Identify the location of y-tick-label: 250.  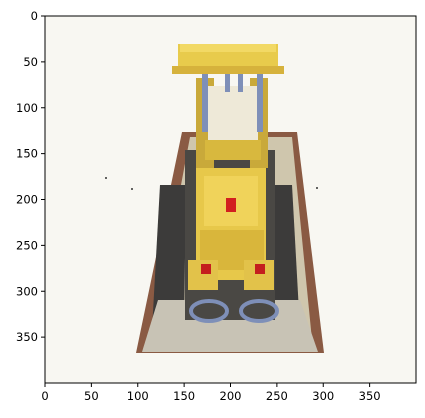
(27, 245).